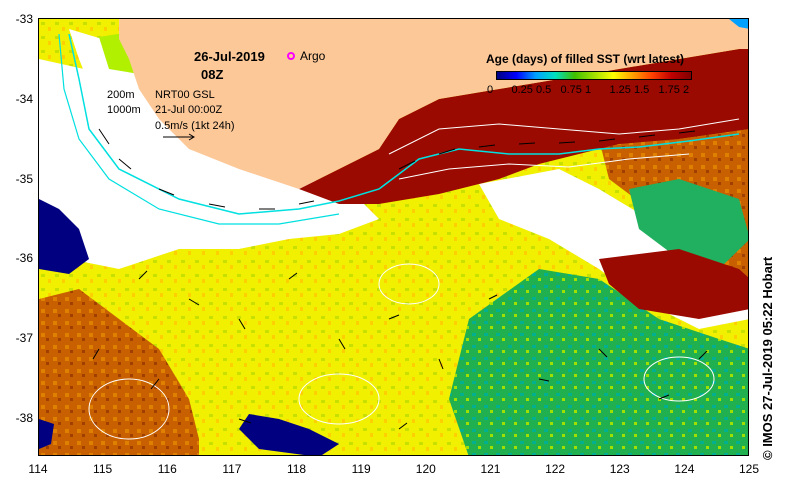 The width and height of the screenshot is (790, 492). What do you see at coordinates (619, 469) in the screenshot?
I see `x-tick-label: 123` at bounding box center [619, 469].